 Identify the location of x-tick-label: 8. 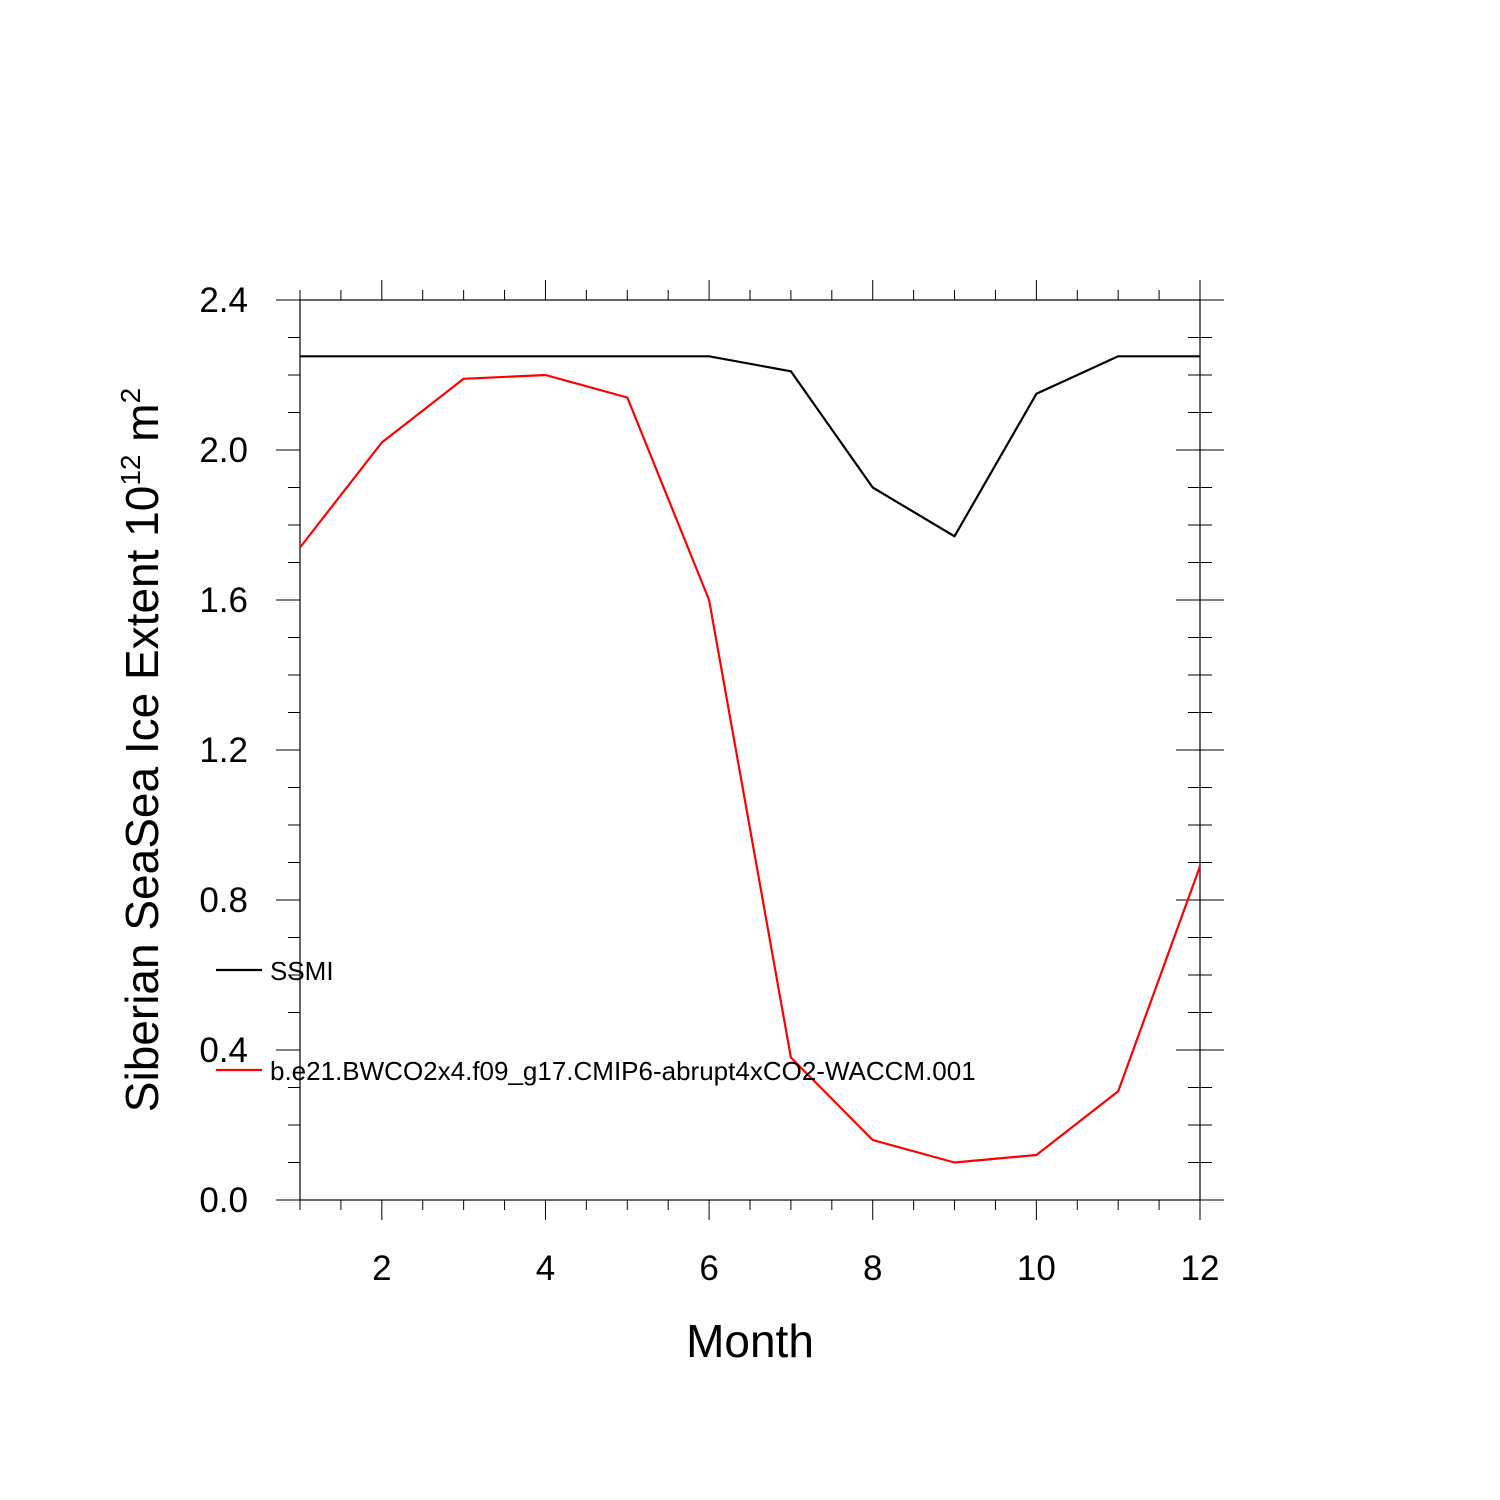
(872, 1268).